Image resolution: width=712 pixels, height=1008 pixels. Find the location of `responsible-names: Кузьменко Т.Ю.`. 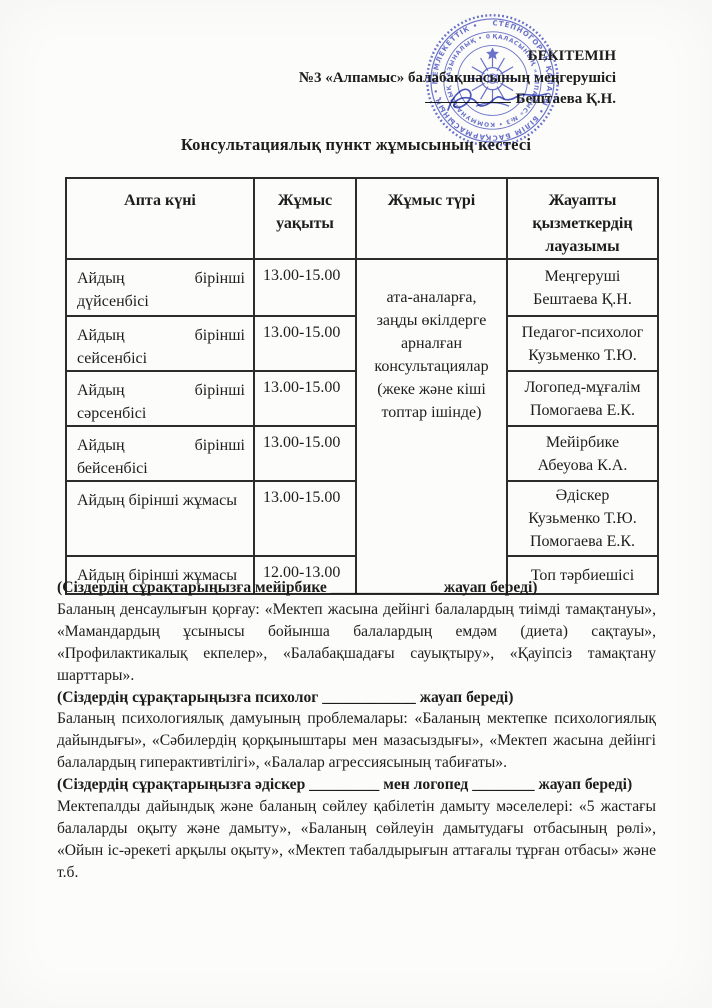

responsible-names: Кузьменко Т.Ю. is located at coordinates (582, 355).